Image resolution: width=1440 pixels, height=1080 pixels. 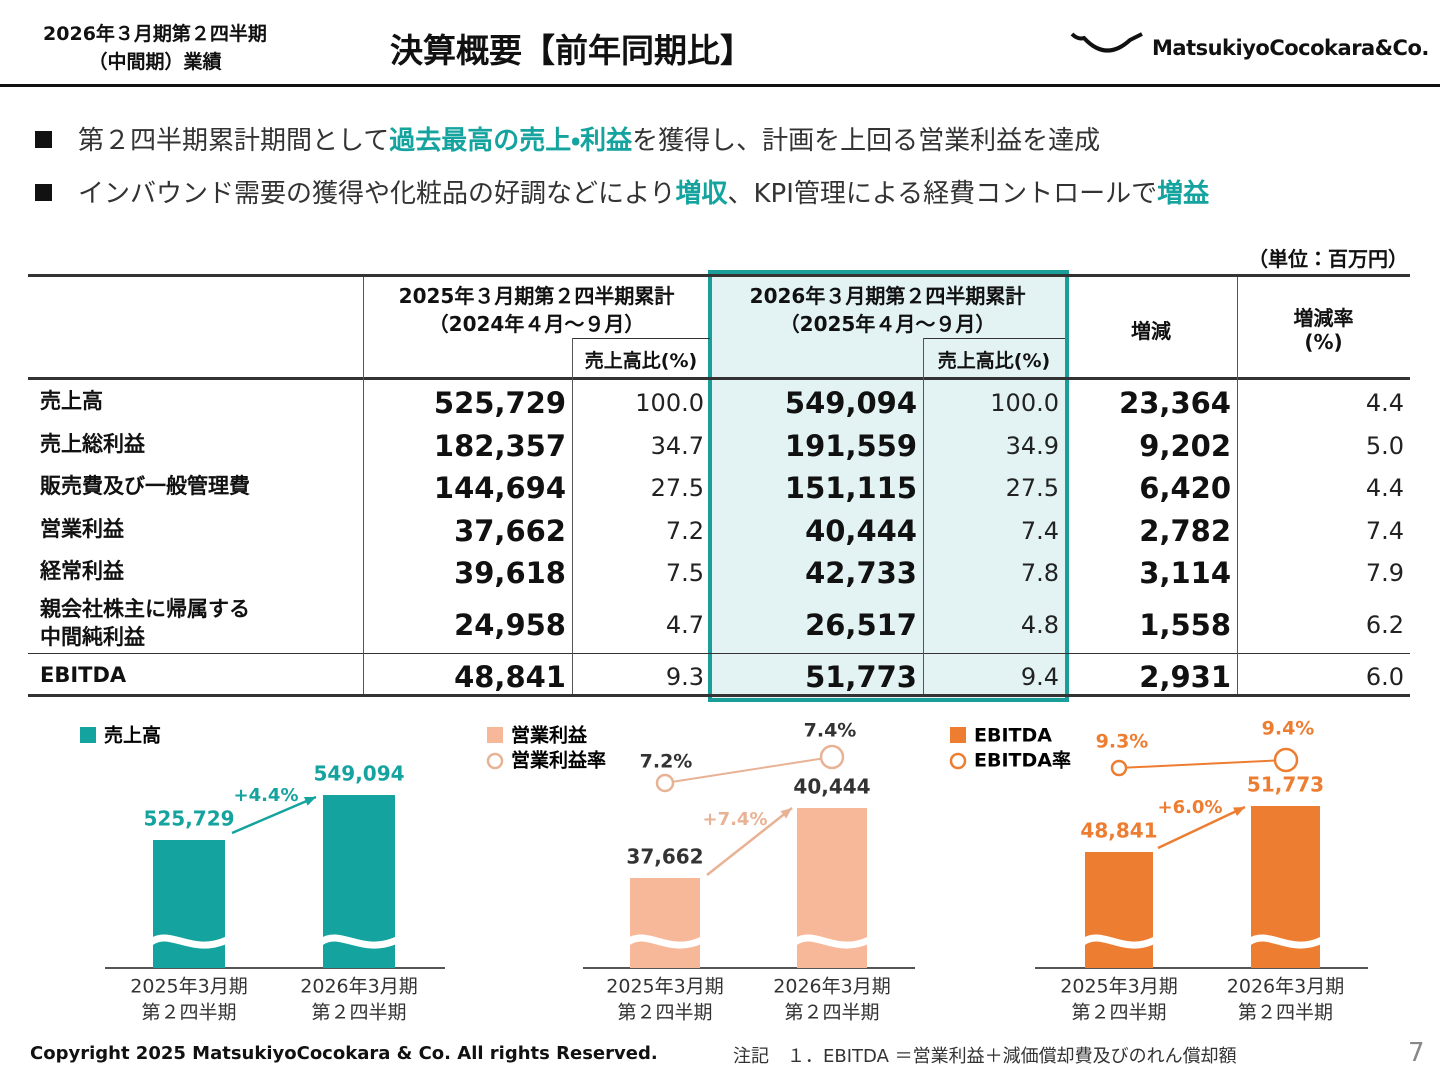 What do you see at coordinates (1039, 677) in the screenshot?
I see `ratio-cell: 9.4` at bounding box center [1039, 677].